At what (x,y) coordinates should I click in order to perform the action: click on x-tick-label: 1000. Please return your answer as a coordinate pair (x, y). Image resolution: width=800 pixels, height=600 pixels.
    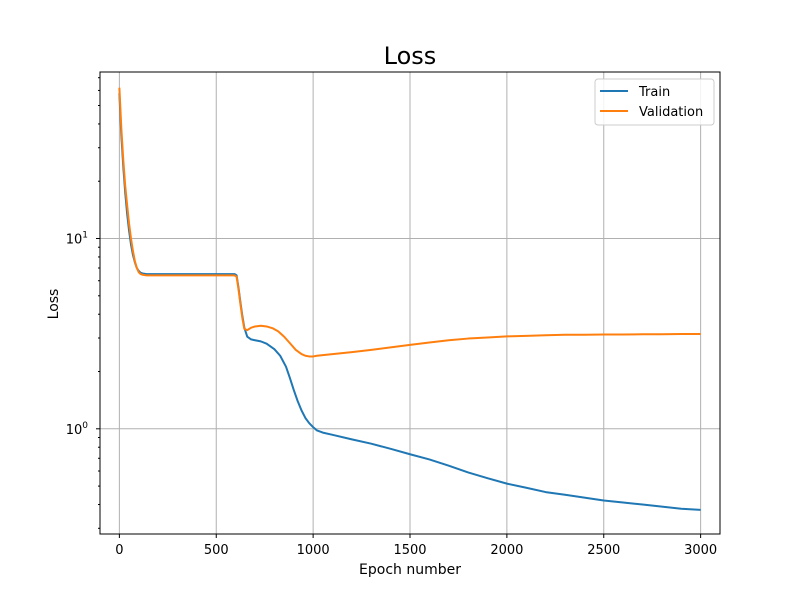
    Looking at the image, I should click on (313, 550).